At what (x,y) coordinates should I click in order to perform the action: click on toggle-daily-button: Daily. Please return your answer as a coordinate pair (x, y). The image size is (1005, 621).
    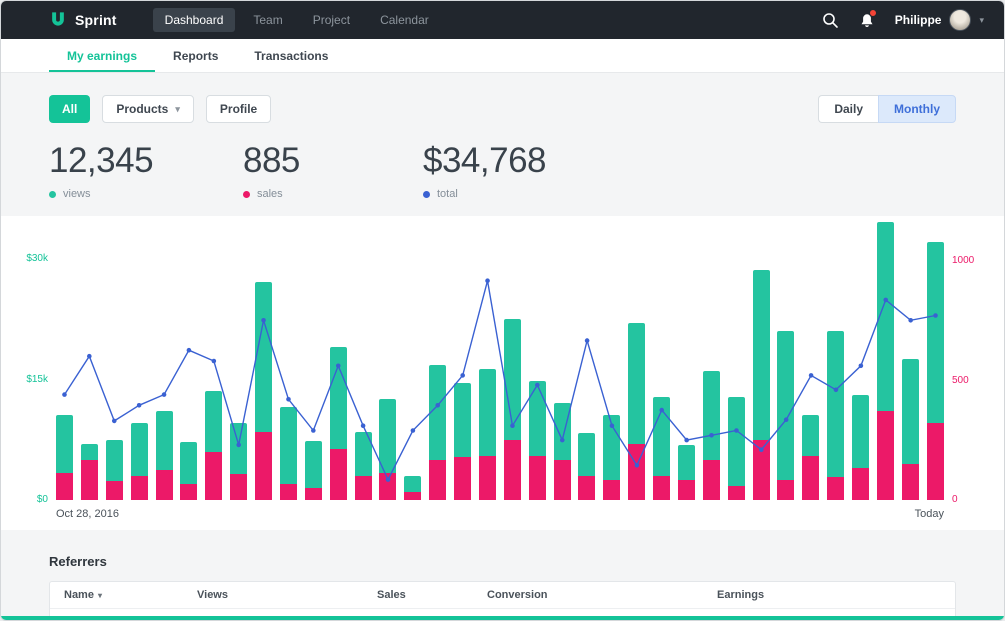
    Looking at the image, I should click on (848, 109).